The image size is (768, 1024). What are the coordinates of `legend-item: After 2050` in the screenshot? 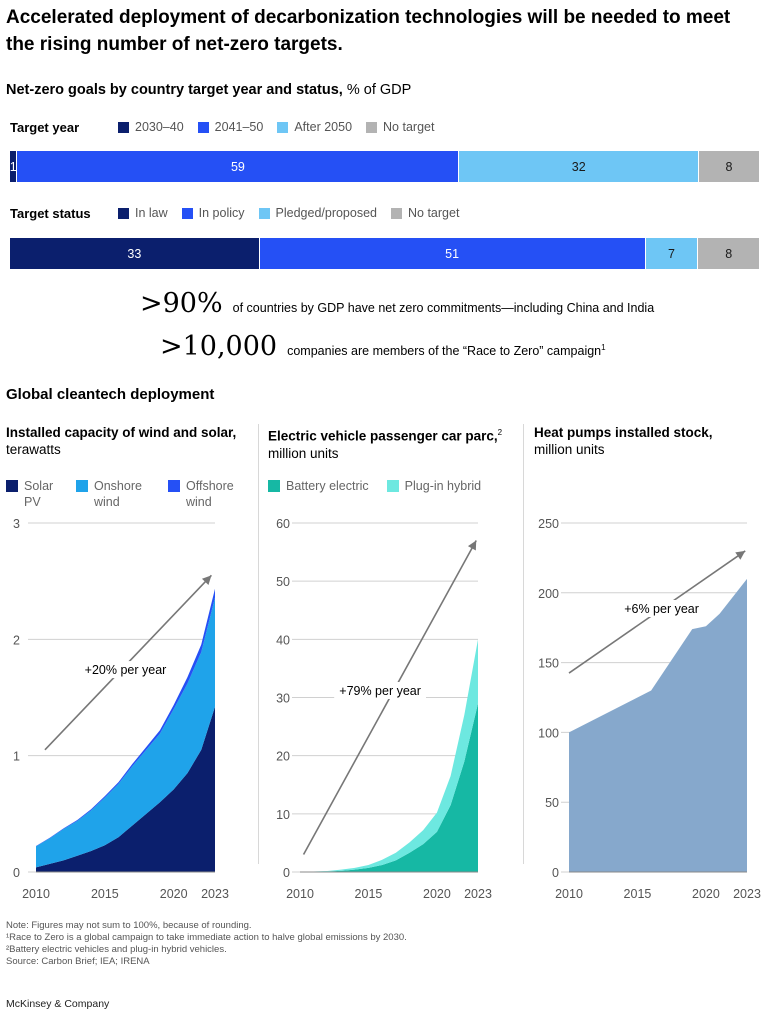 It's located at (314, 127).